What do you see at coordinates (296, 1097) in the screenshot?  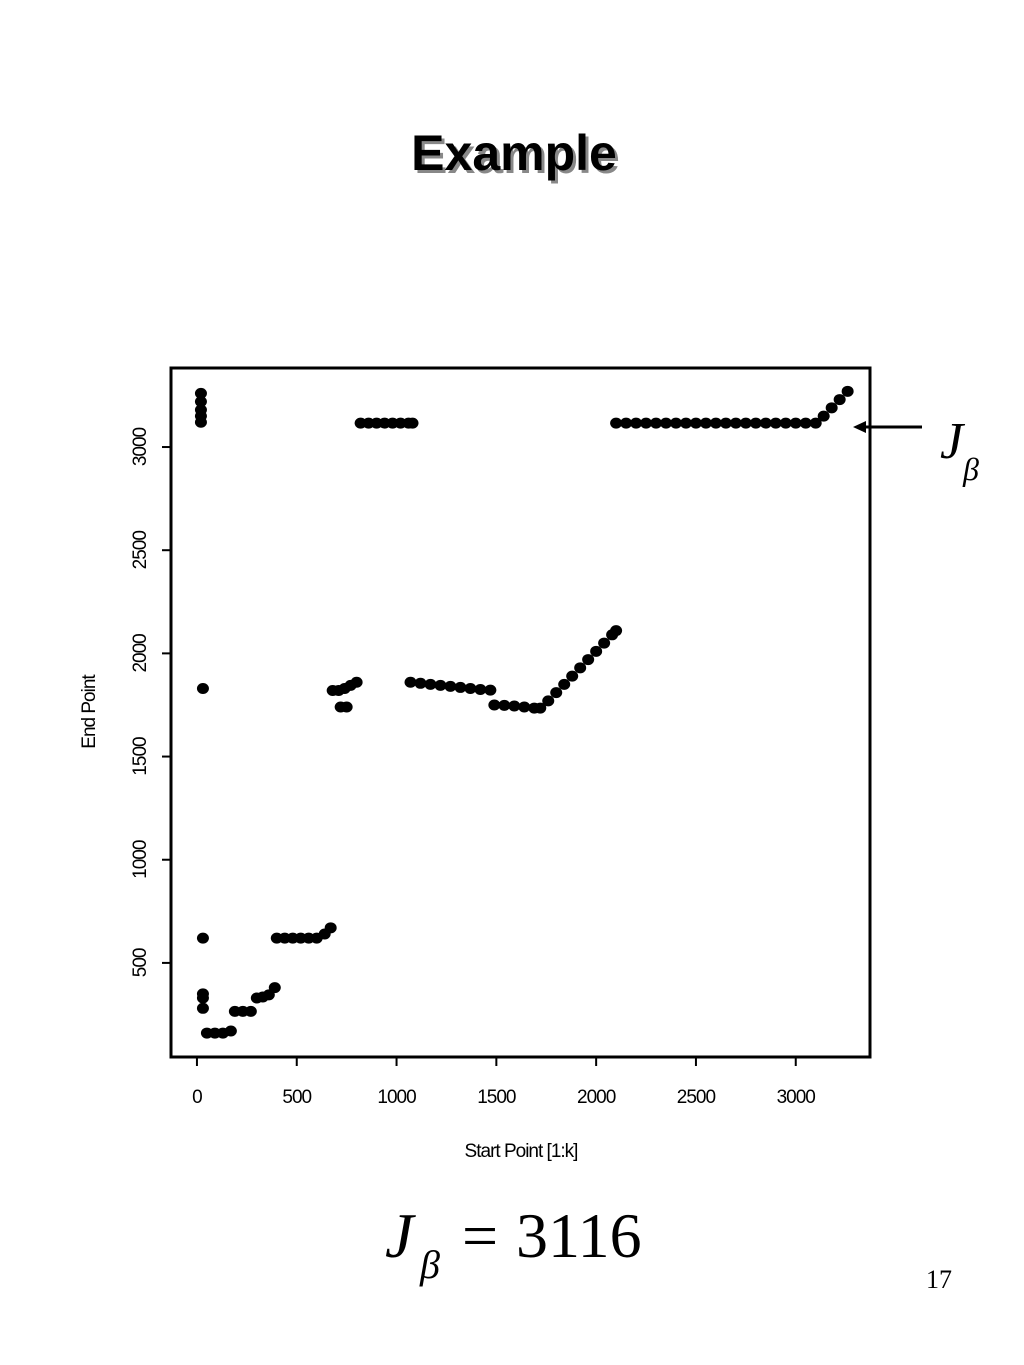 I see `x-tick-label: 500` at bounding box center [296, 1097].